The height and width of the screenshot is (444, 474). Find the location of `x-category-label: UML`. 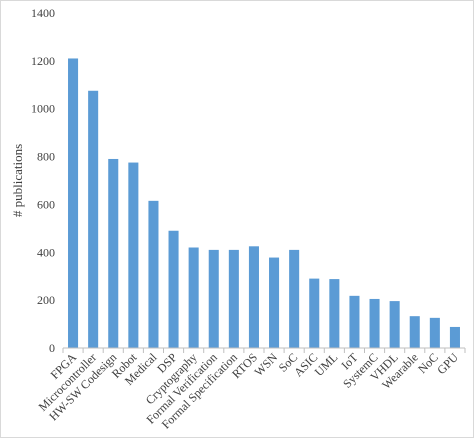

x-category-label: UML is located at coordinates (326, 364).